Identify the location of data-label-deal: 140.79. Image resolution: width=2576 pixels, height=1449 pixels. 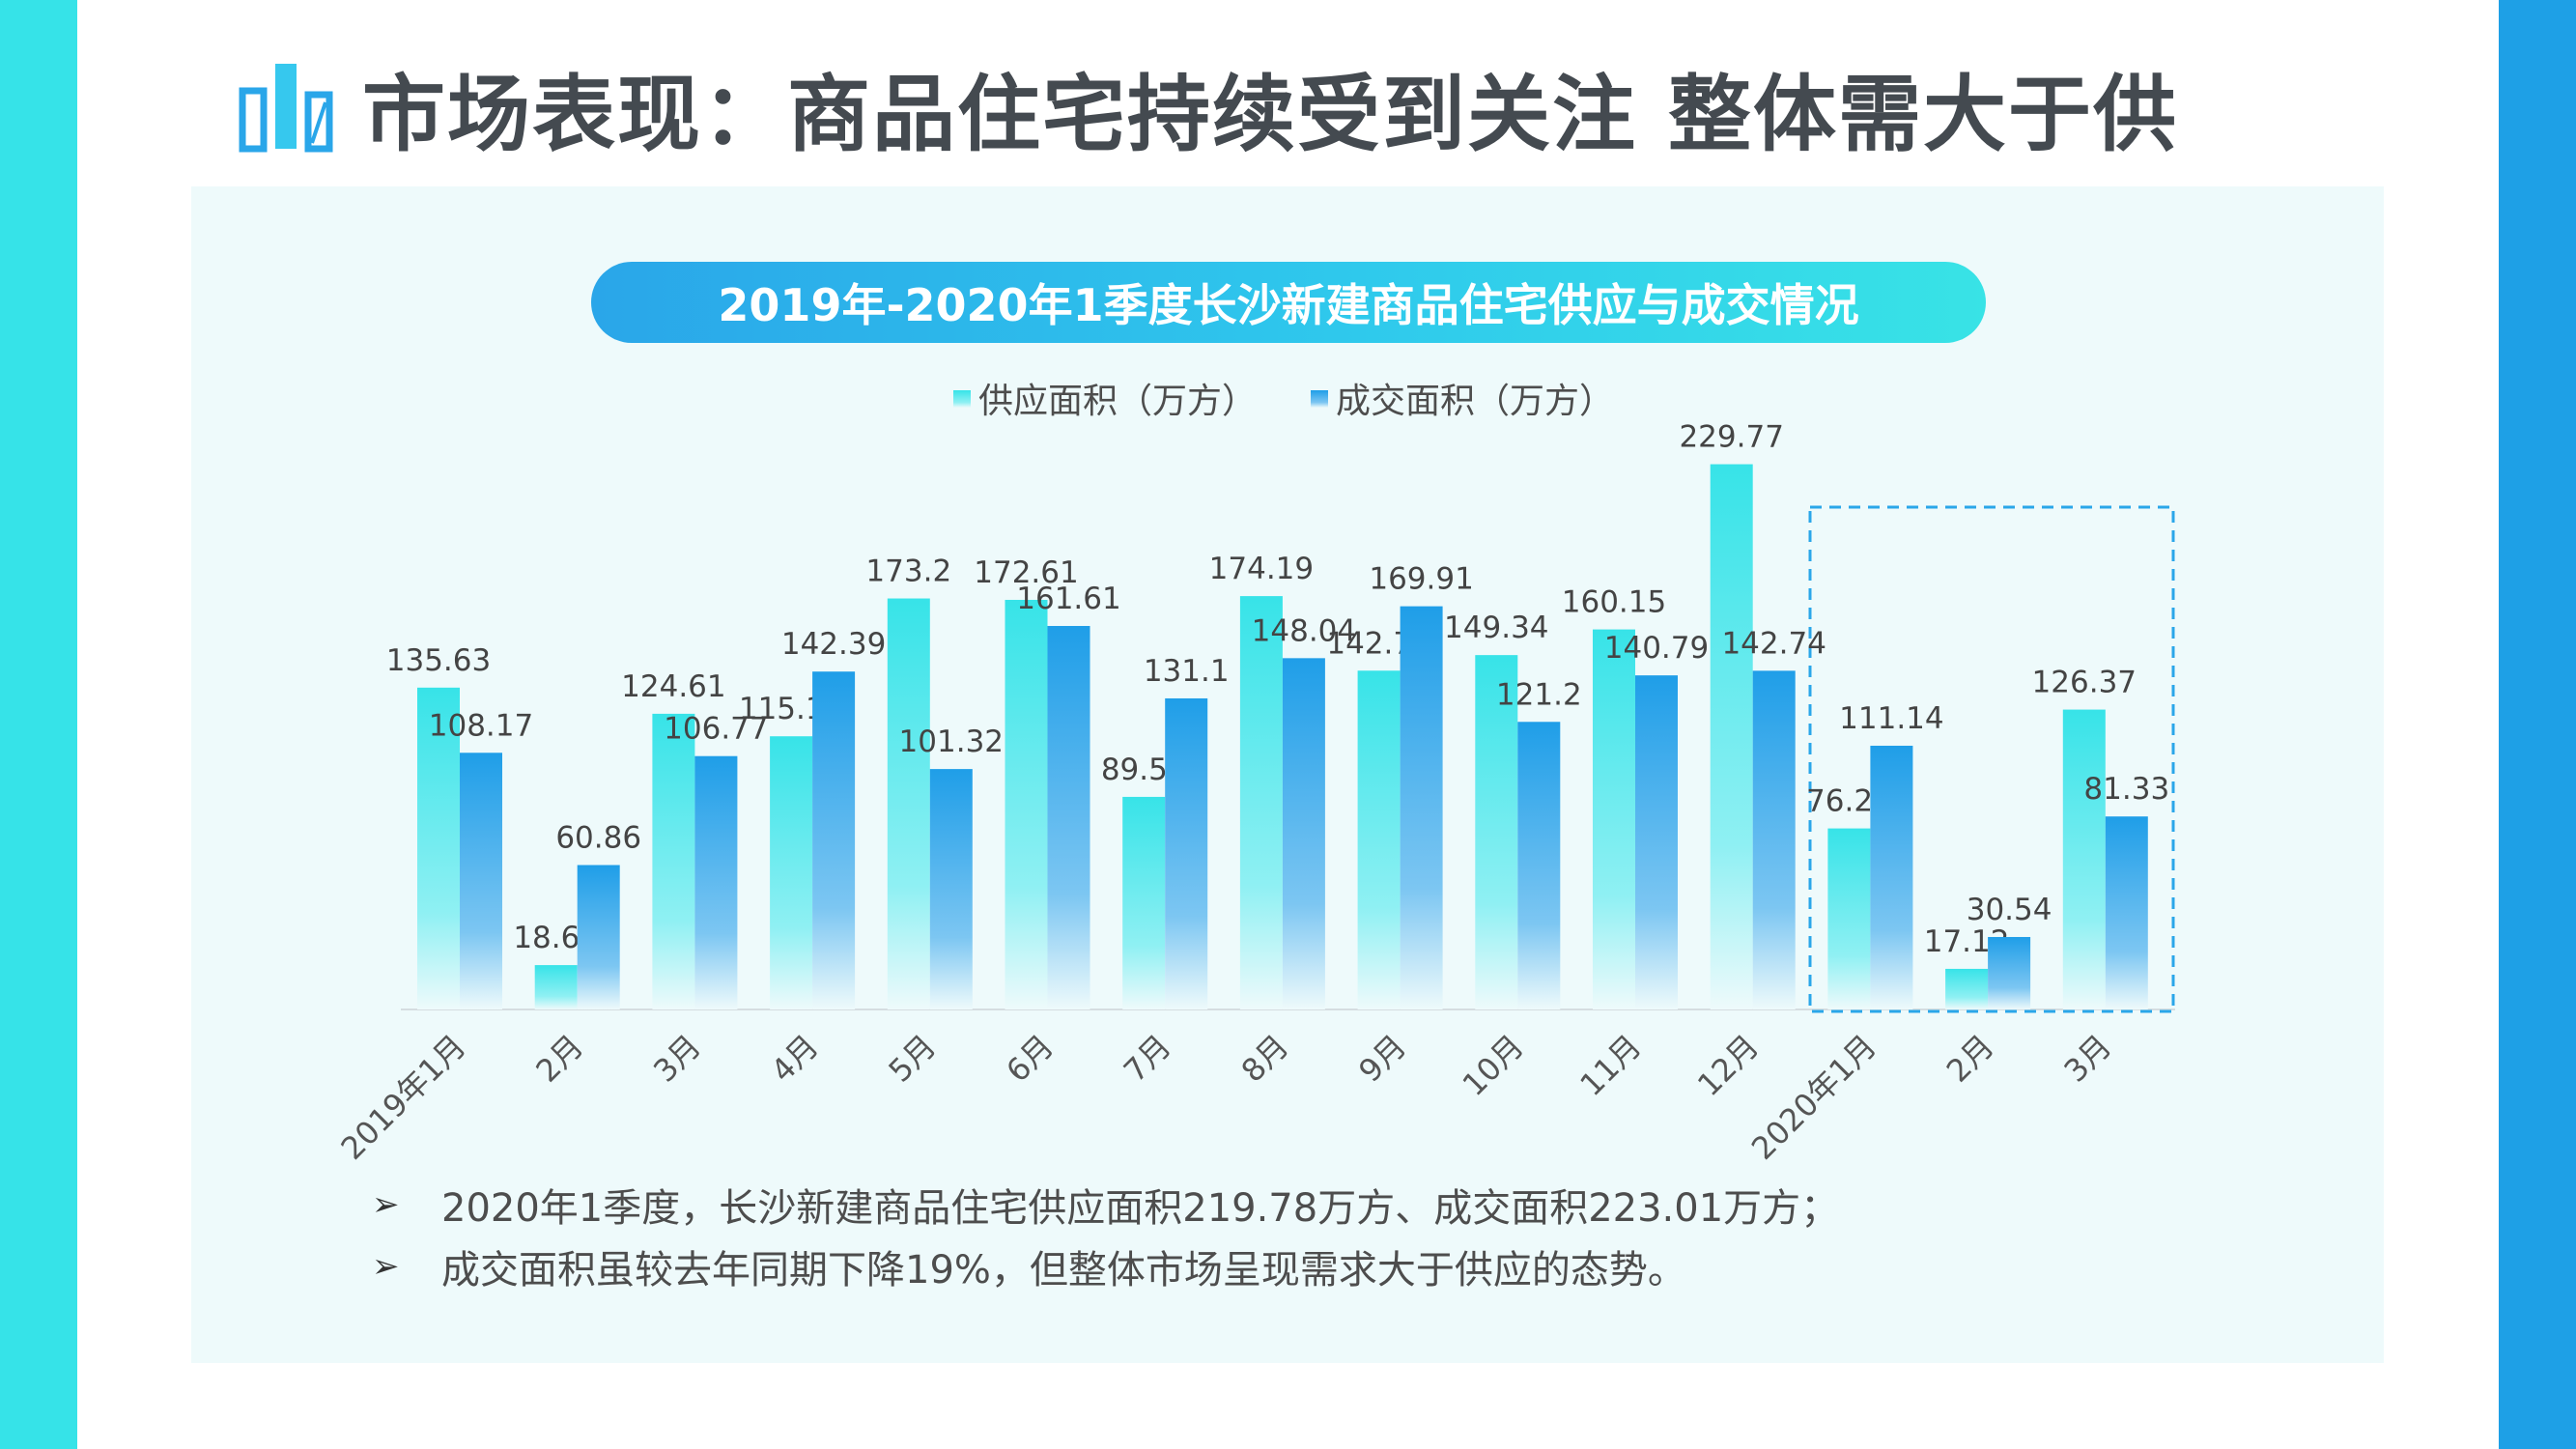
(1656, 648).